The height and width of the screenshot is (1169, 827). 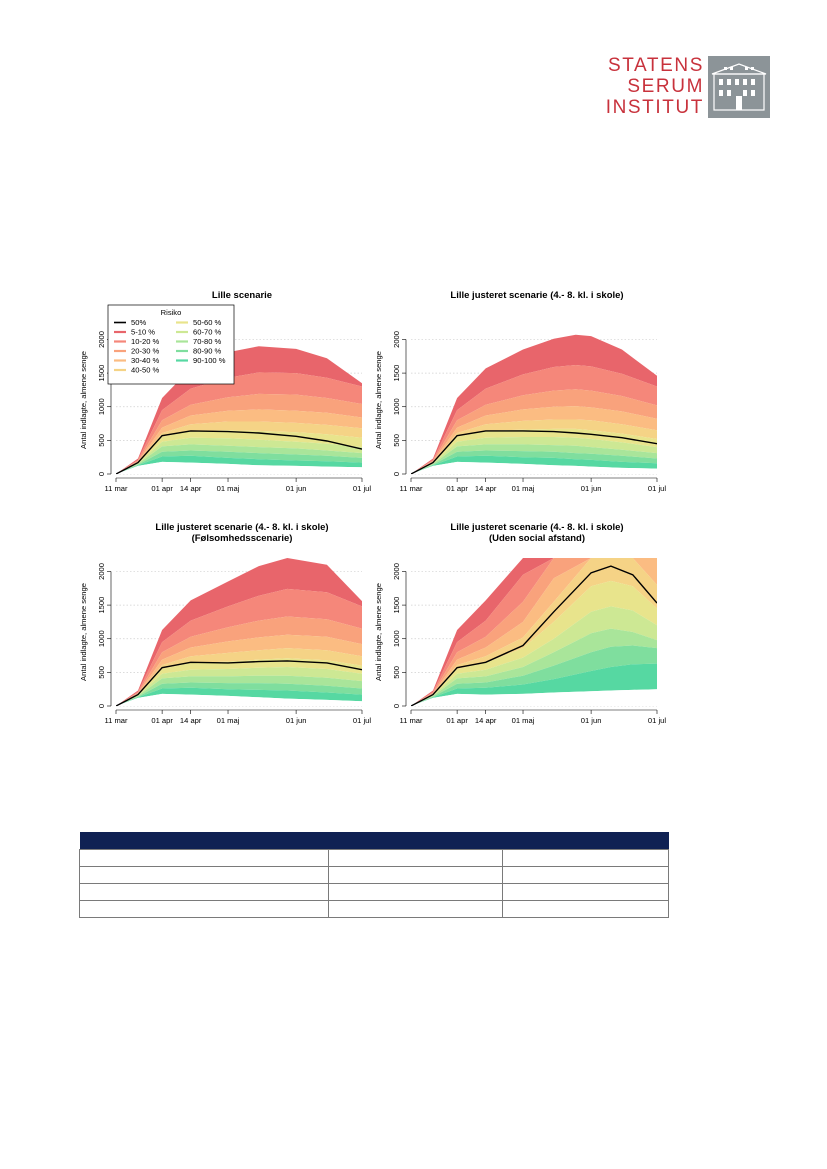 I want to click on chart-subtitle: (Uden social afstand), so click(x=537, y=538).